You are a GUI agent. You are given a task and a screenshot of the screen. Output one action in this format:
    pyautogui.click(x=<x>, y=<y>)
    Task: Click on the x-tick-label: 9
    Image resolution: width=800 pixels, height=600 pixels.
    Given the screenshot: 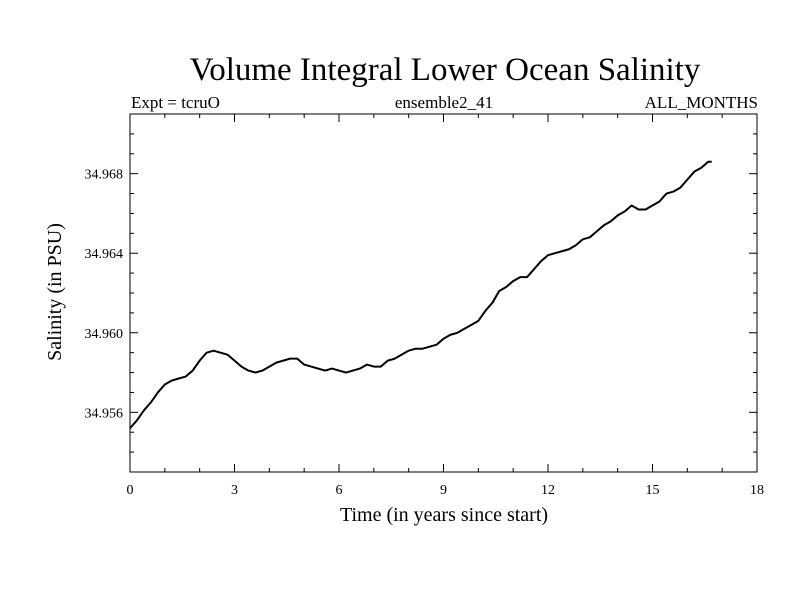 What is the action you would take?
    pyautogui.click(x=443, y=490)
    